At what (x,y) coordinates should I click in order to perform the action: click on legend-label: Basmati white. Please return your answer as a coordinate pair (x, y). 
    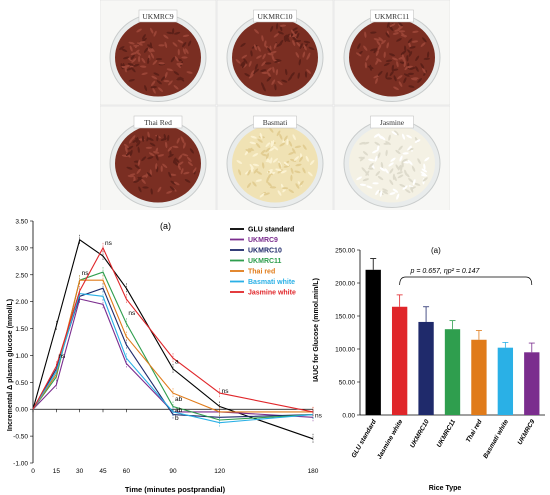
    Looking at the image, I should click on (271, 282).